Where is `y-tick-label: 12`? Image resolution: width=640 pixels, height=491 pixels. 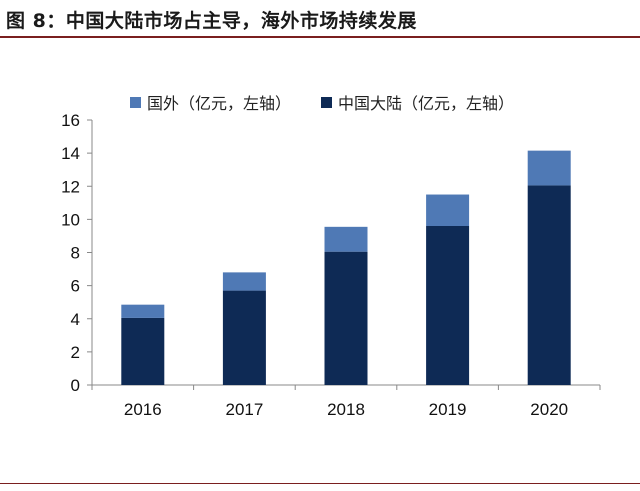
y-tick-label: 12 is located at coordinates (70, 186).